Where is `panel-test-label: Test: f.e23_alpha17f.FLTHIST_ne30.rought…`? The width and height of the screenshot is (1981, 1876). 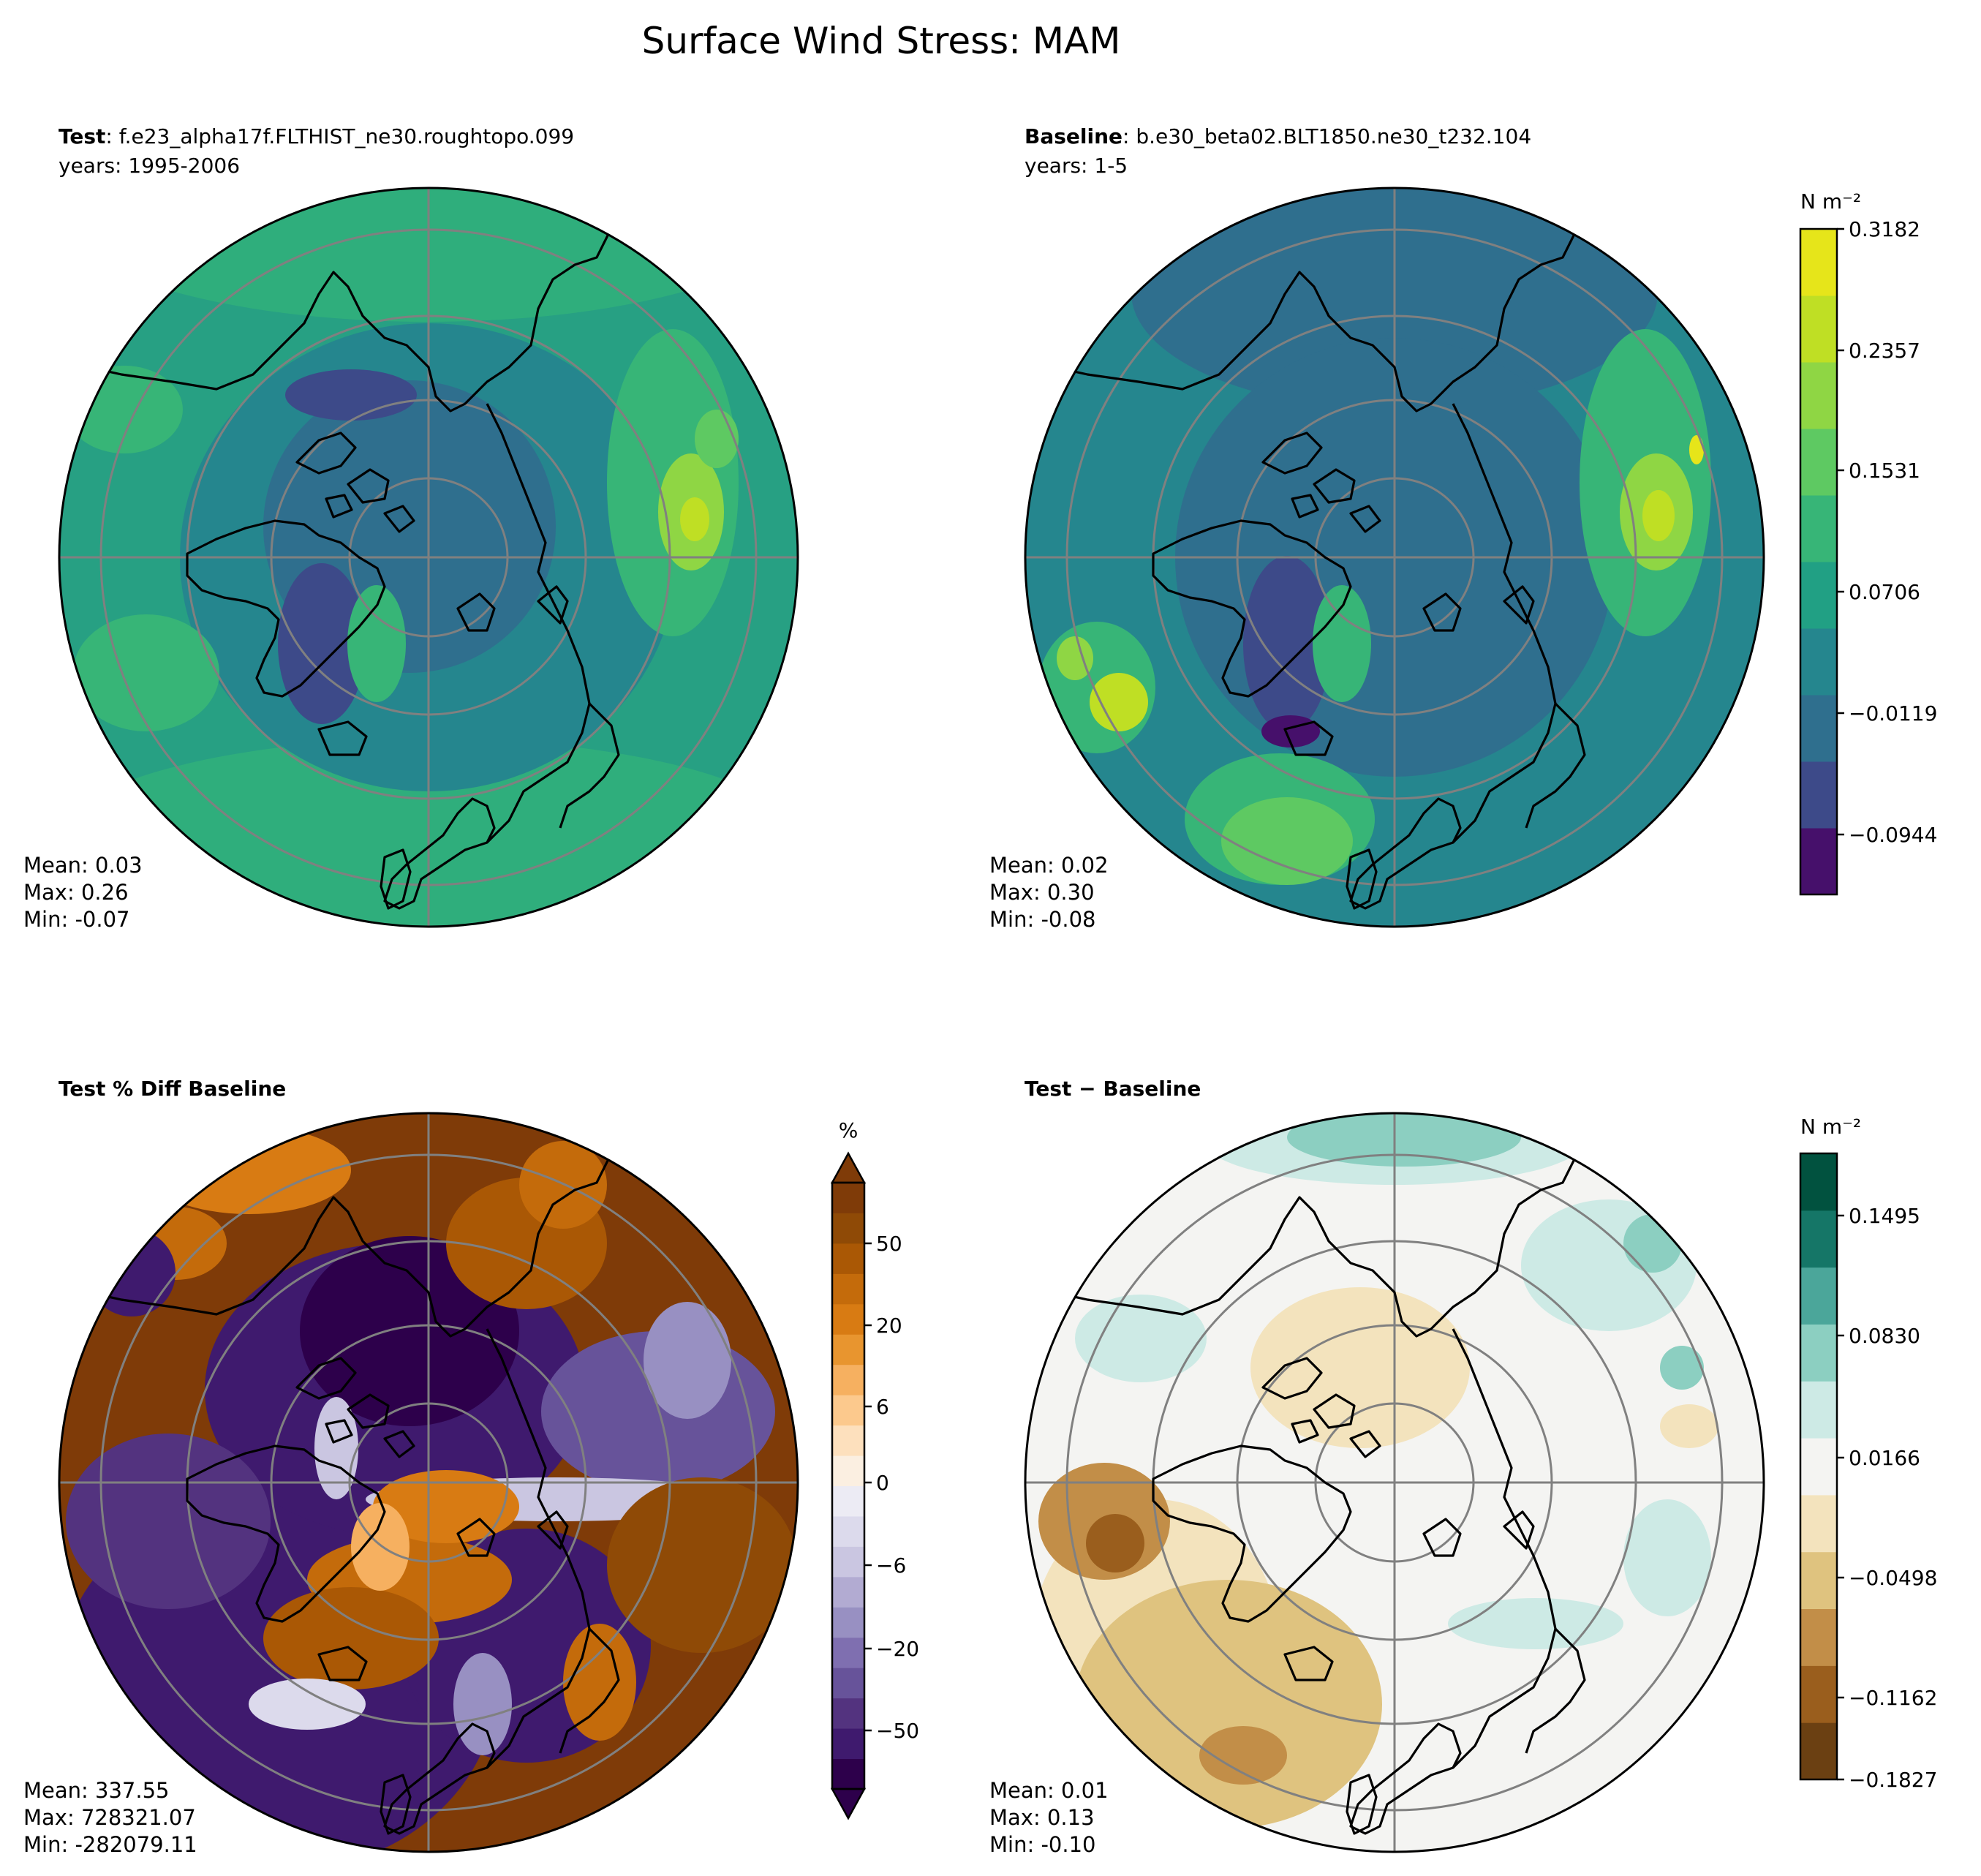 panel-test-label: Test: f.e23_alpha17f.FLTHIST_ne30.rought… is located at coordinates (316, 136).